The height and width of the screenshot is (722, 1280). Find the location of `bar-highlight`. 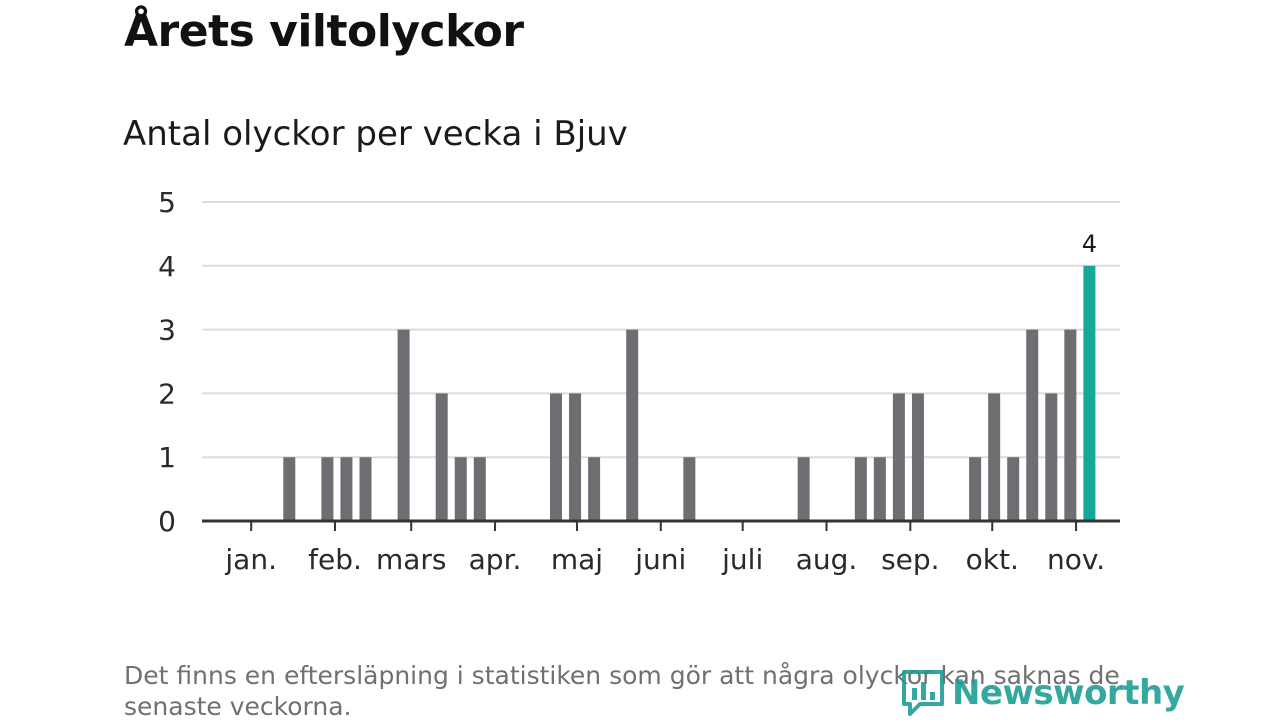

bar-highlight is located at coordinates (1089, 393).